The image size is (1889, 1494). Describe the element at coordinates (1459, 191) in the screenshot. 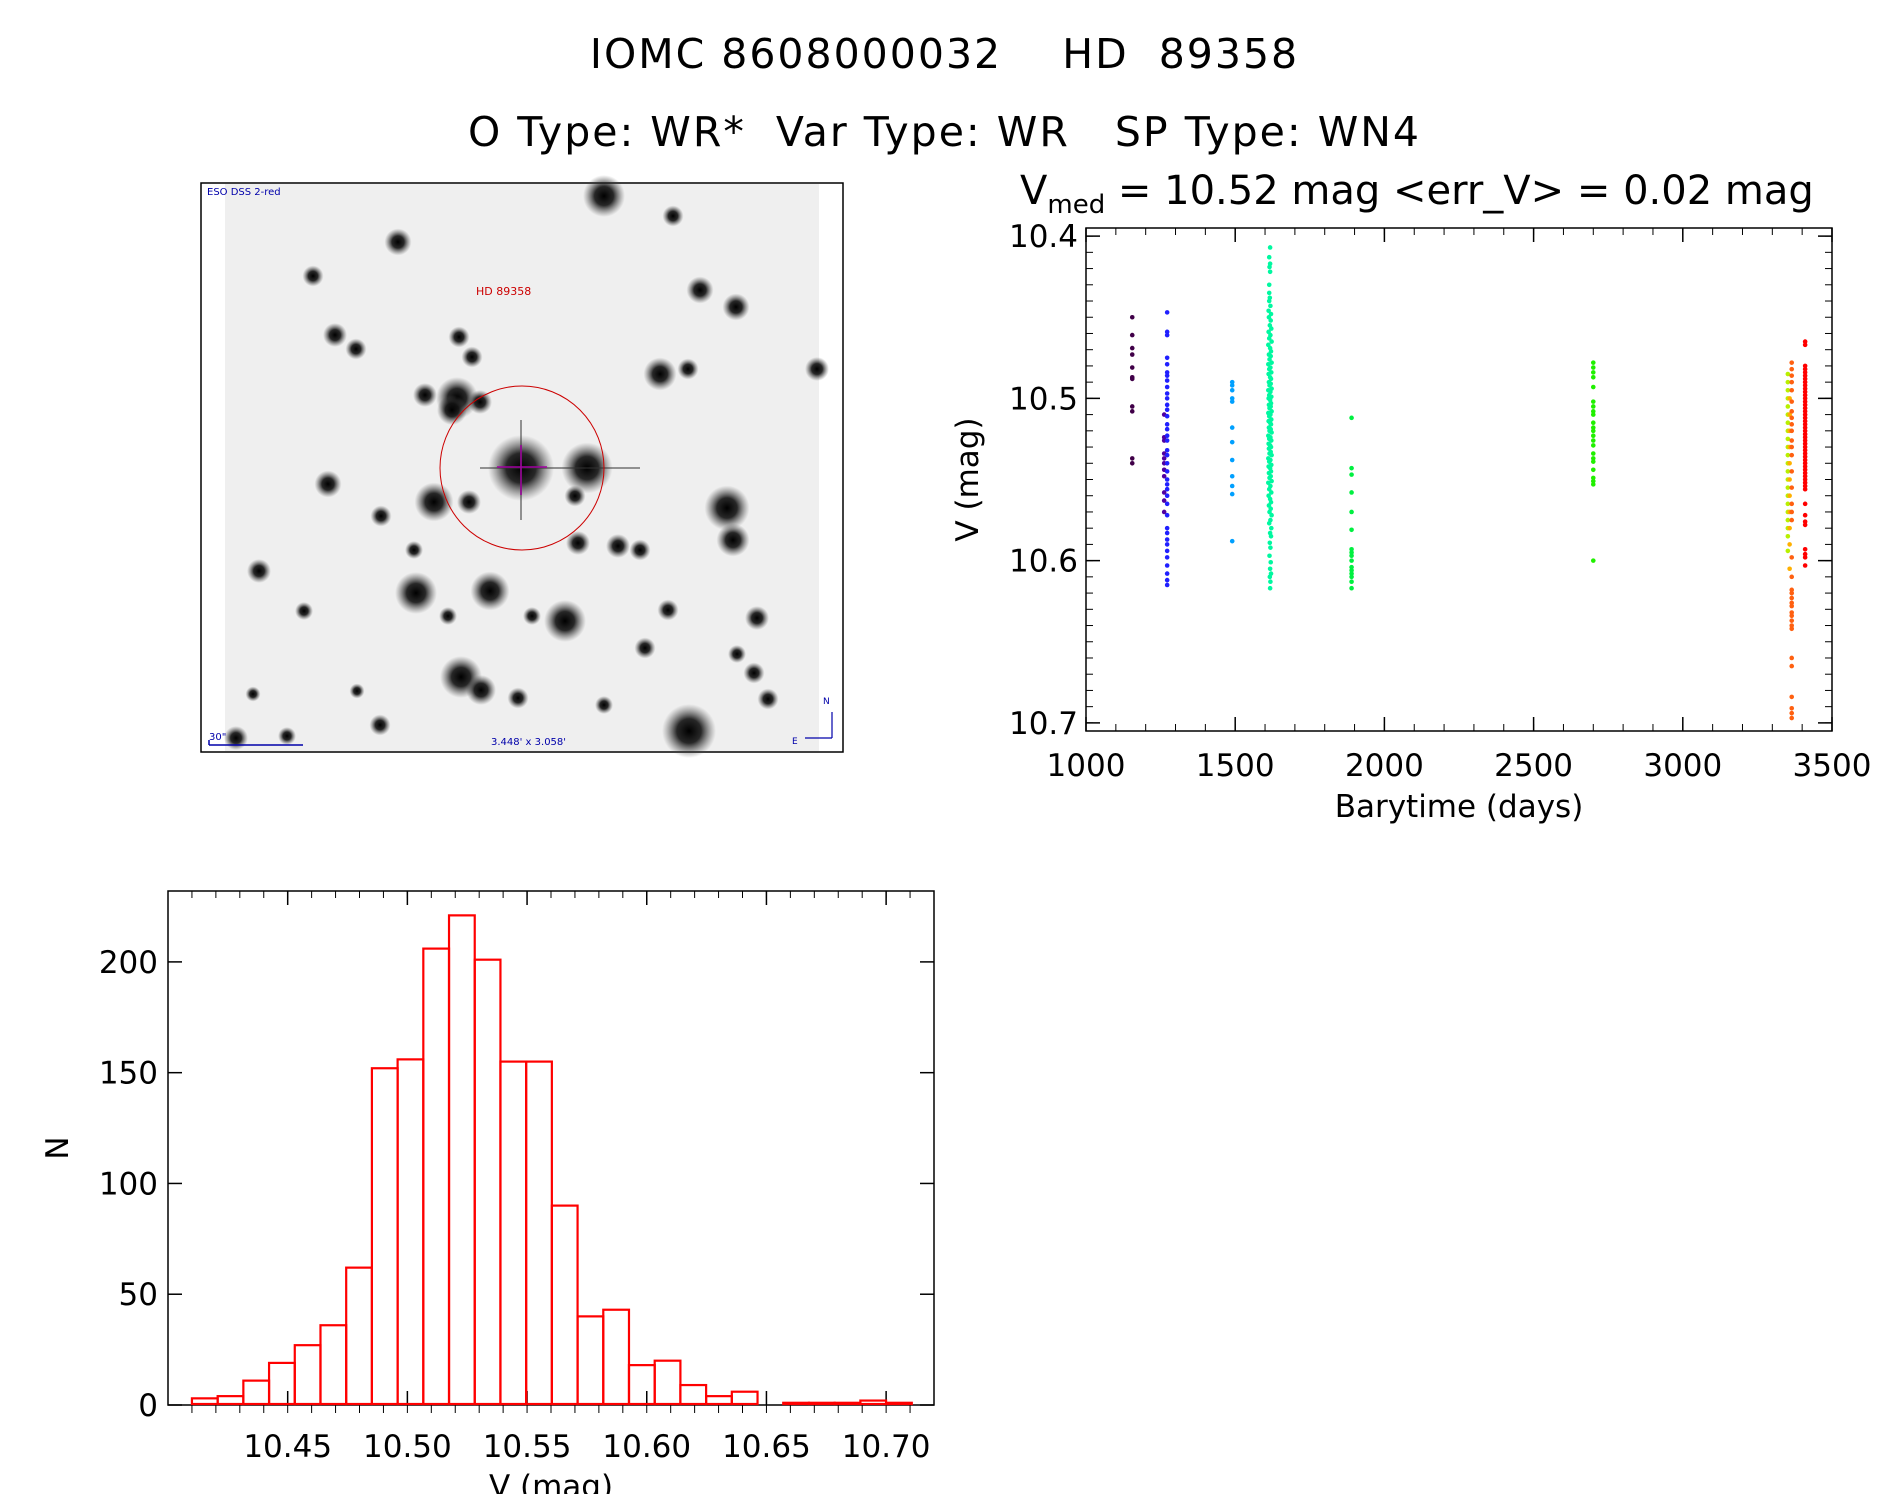

I see `title-rest: = 10.52 mag <err_V> = 0.02 mag` at that location.